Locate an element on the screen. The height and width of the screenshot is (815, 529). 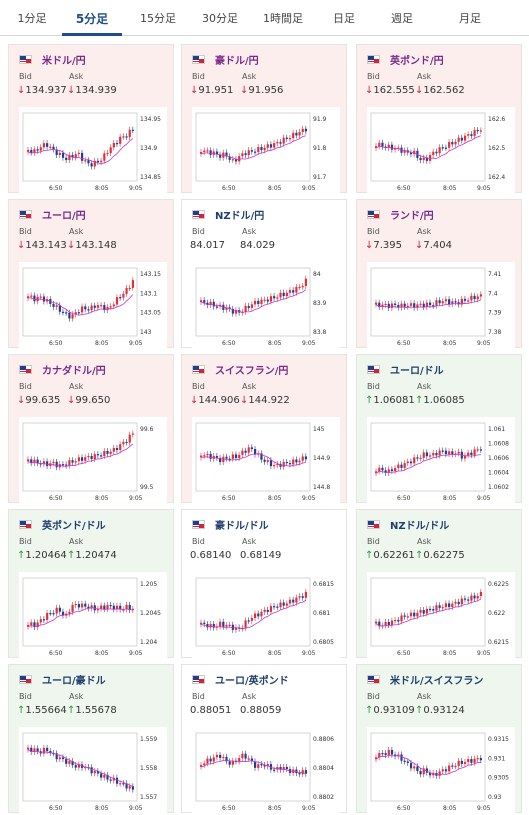
chart-frame is located at coordinates (80, 457).